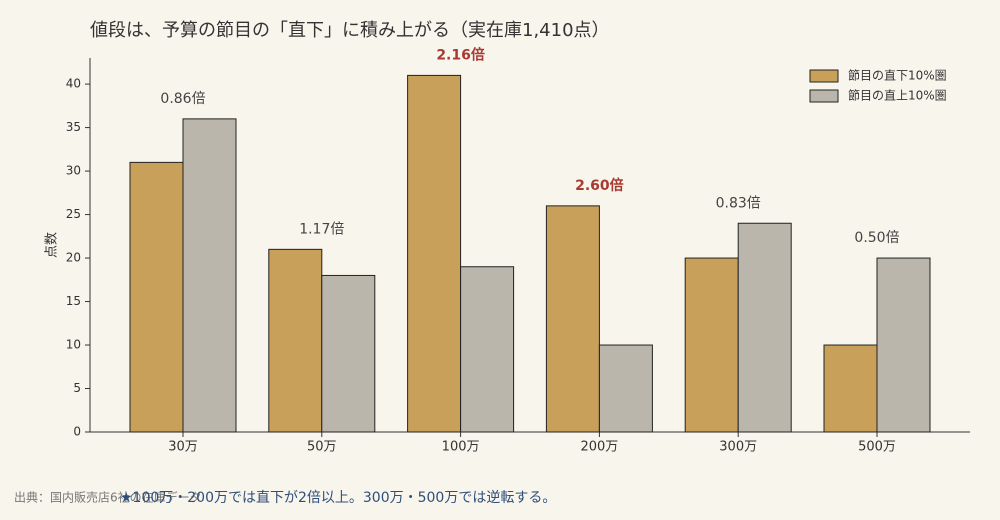 Image resolution: width=1000 pixels, height=520 pixels. I want to click on ratio-label: 1.17倍, so click(321, 229).